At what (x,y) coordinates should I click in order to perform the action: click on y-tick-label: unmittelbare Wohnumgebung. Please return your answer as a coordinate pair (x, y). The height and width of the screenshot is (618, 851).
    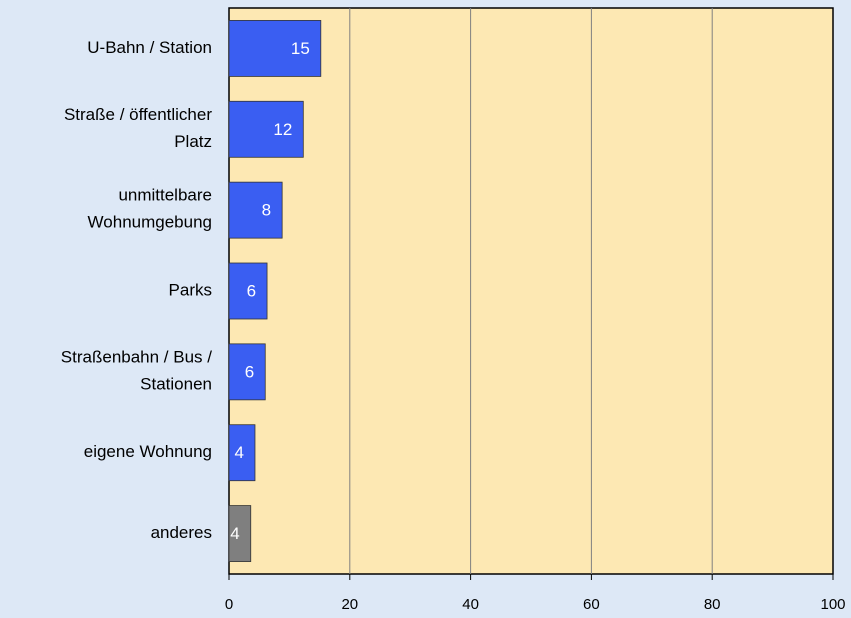
    Looking at the image, I should click on (150, 209).